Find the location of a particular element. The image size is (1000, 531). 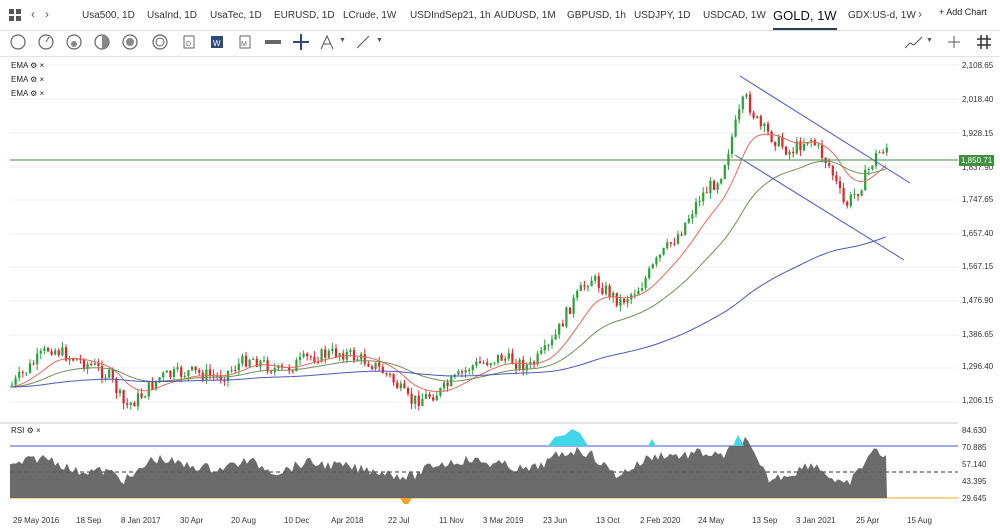

tab-usdindsep21: USDIndSep21, 1h is located at coordinates (450, 15).